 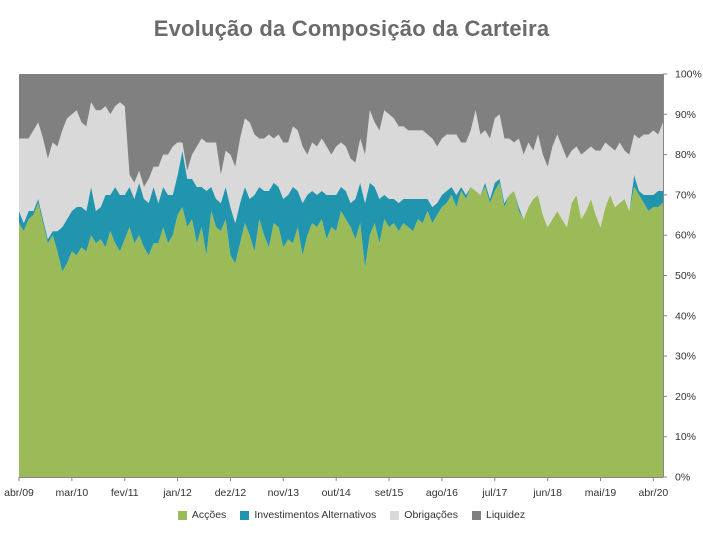 I want to click on y-tick-label: 80%, so click(x=685, y=155).